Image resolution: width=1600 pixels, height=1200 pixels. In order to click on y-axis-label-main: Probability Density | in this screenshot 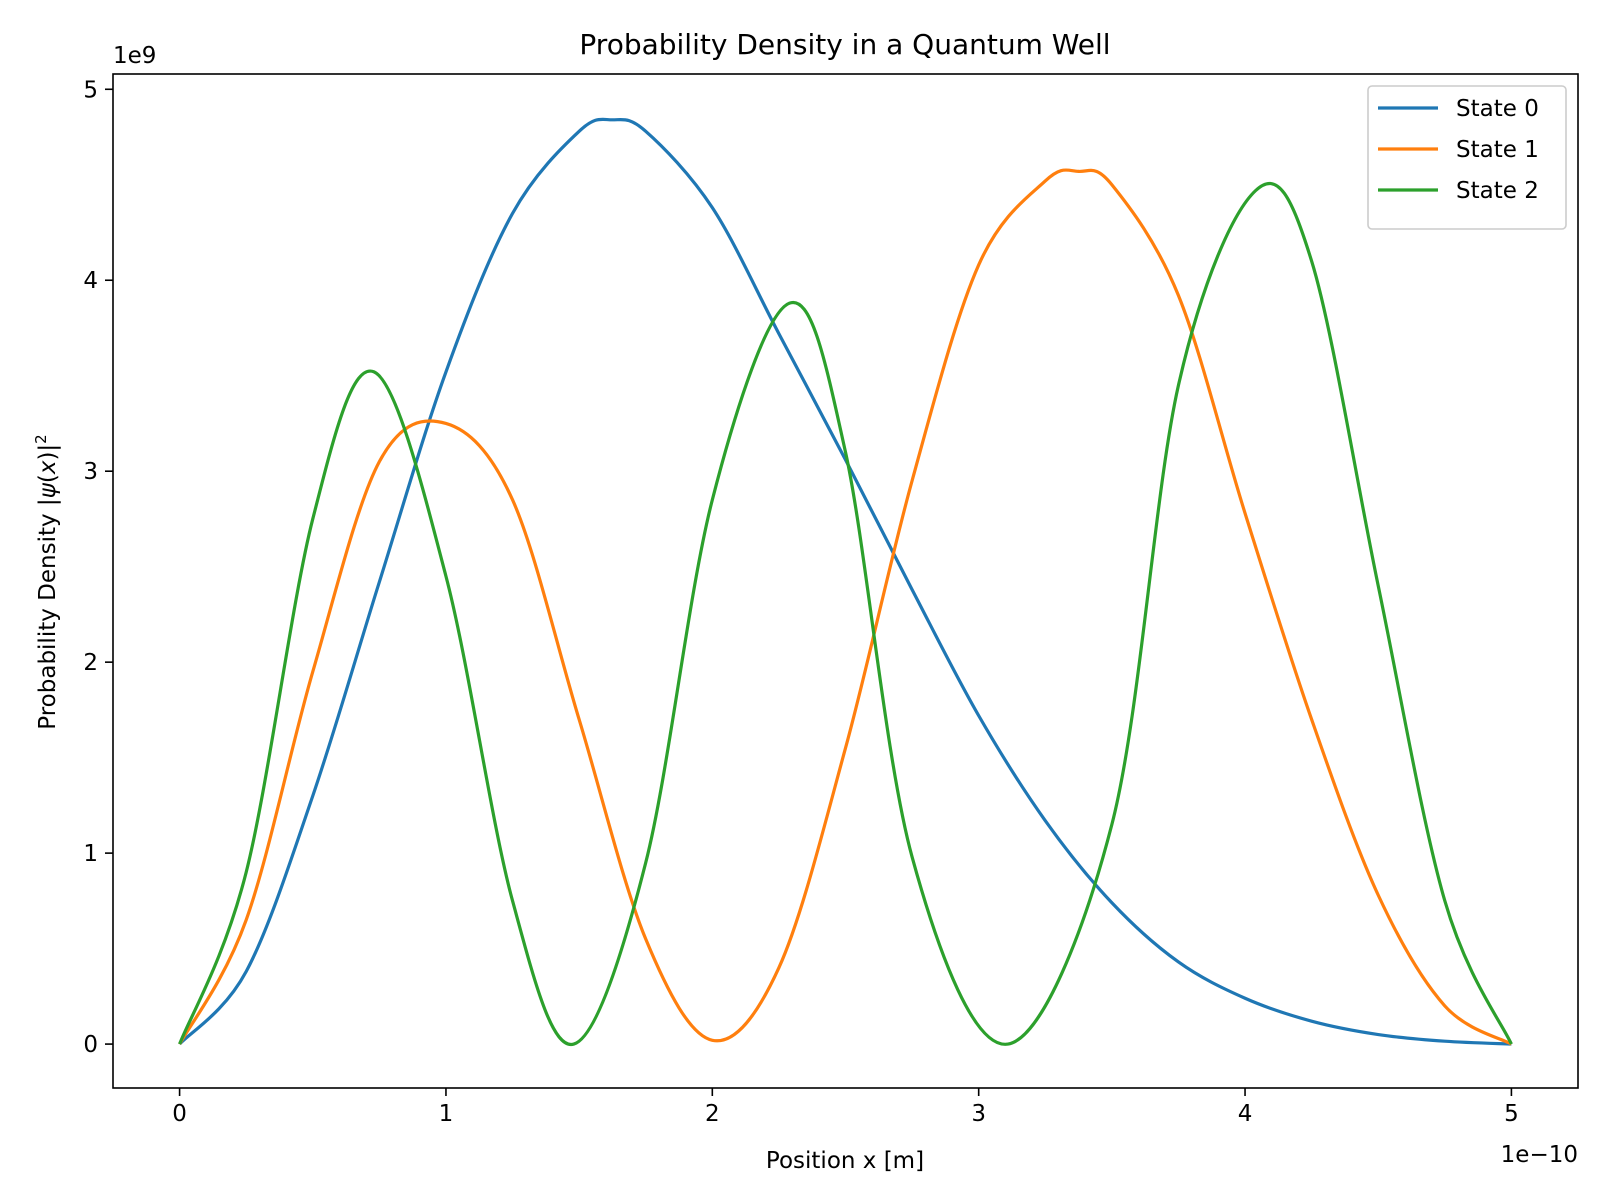, I will do `click(48, 613)`.